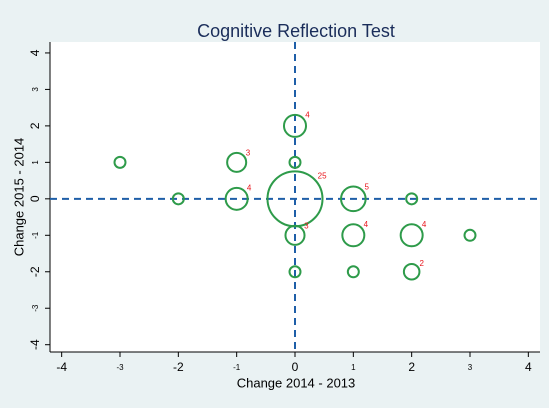  I want to click on y-tick-label: -1, so click(35, 235).